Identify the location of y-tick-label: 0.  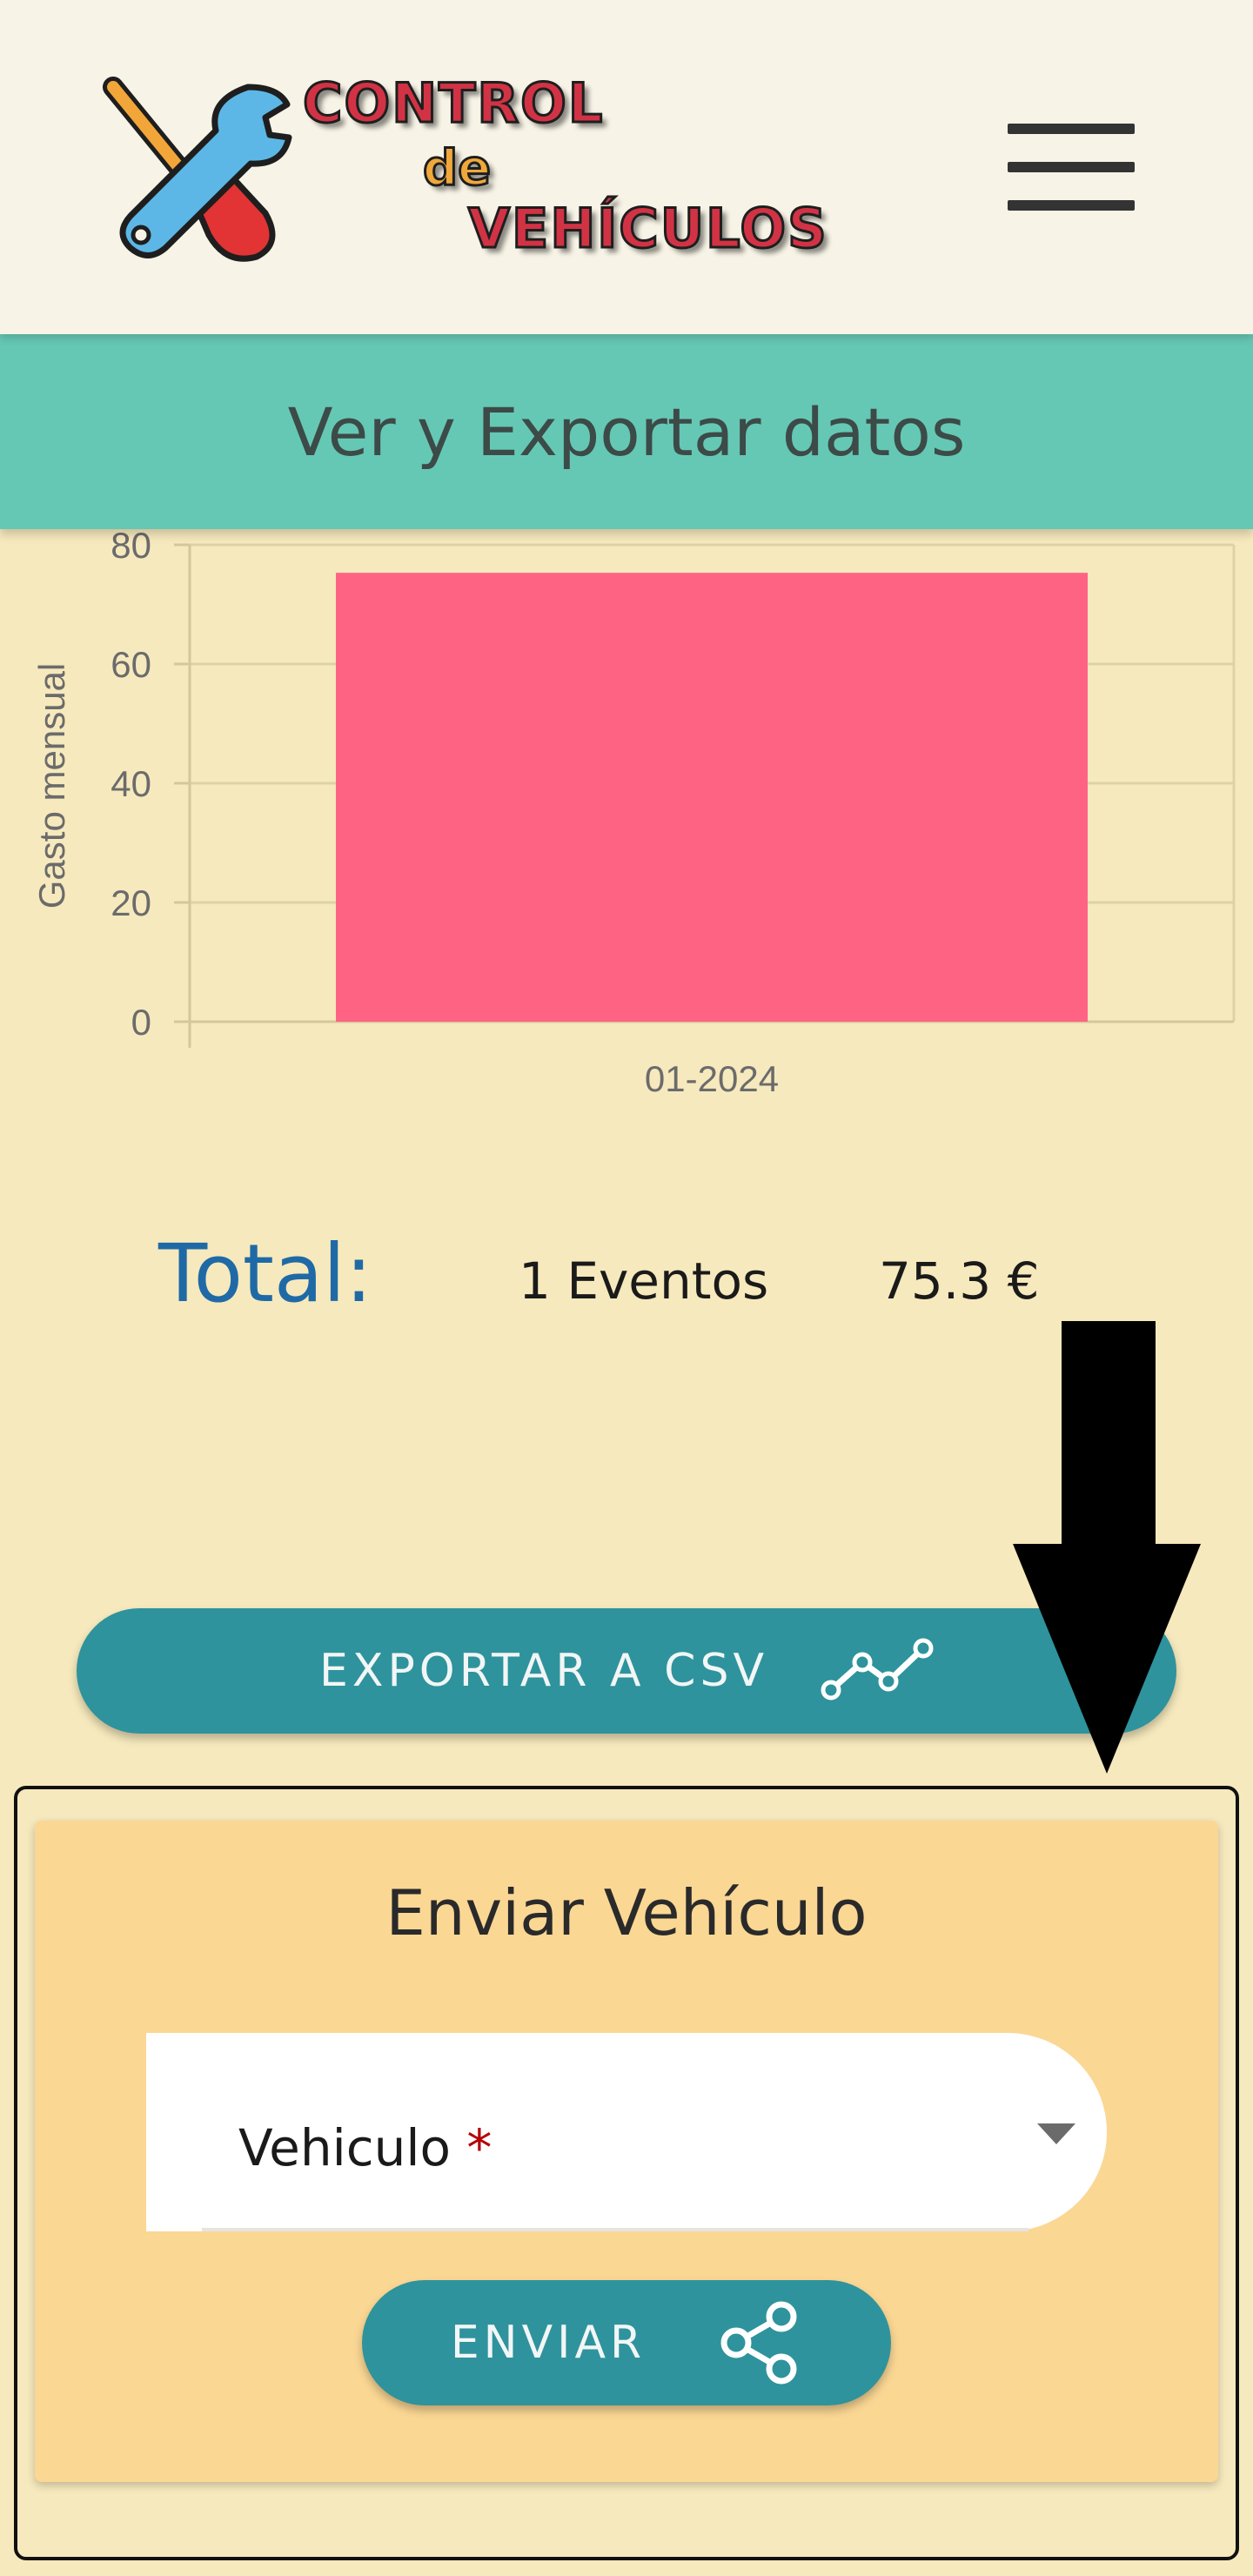
(141, 1023).